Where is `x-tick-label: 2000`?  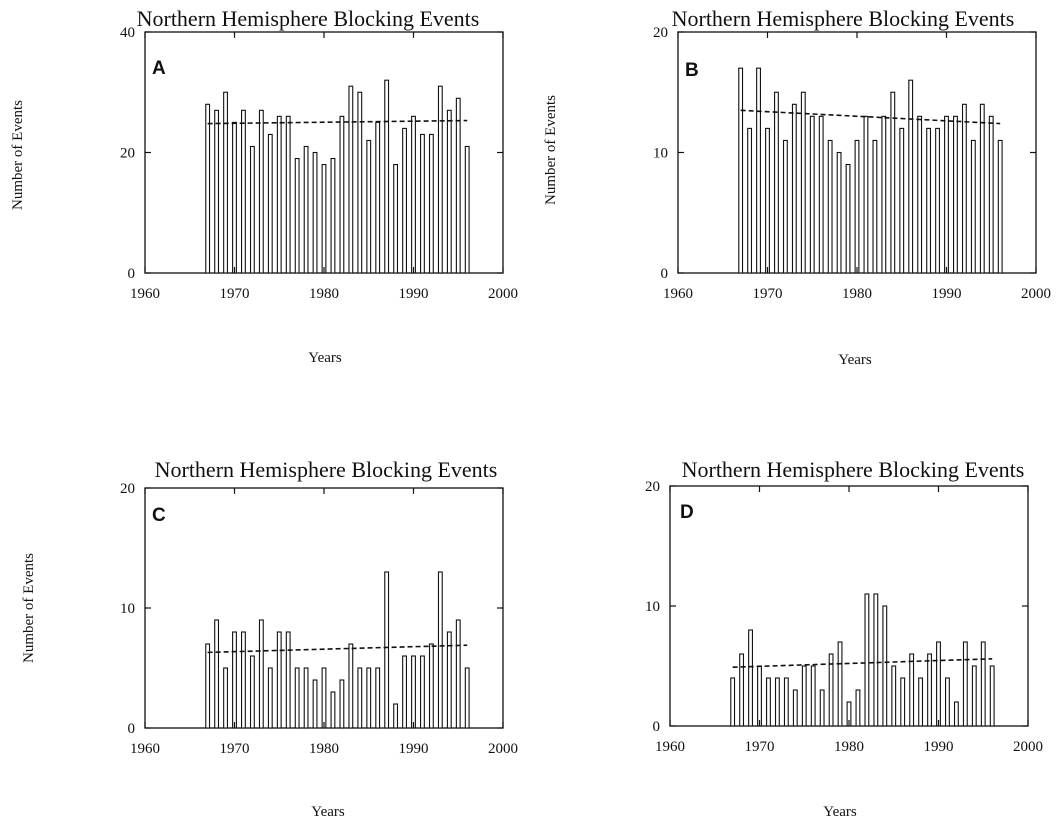 x-tick-label: 2000 is located at coordinates (503, 294).